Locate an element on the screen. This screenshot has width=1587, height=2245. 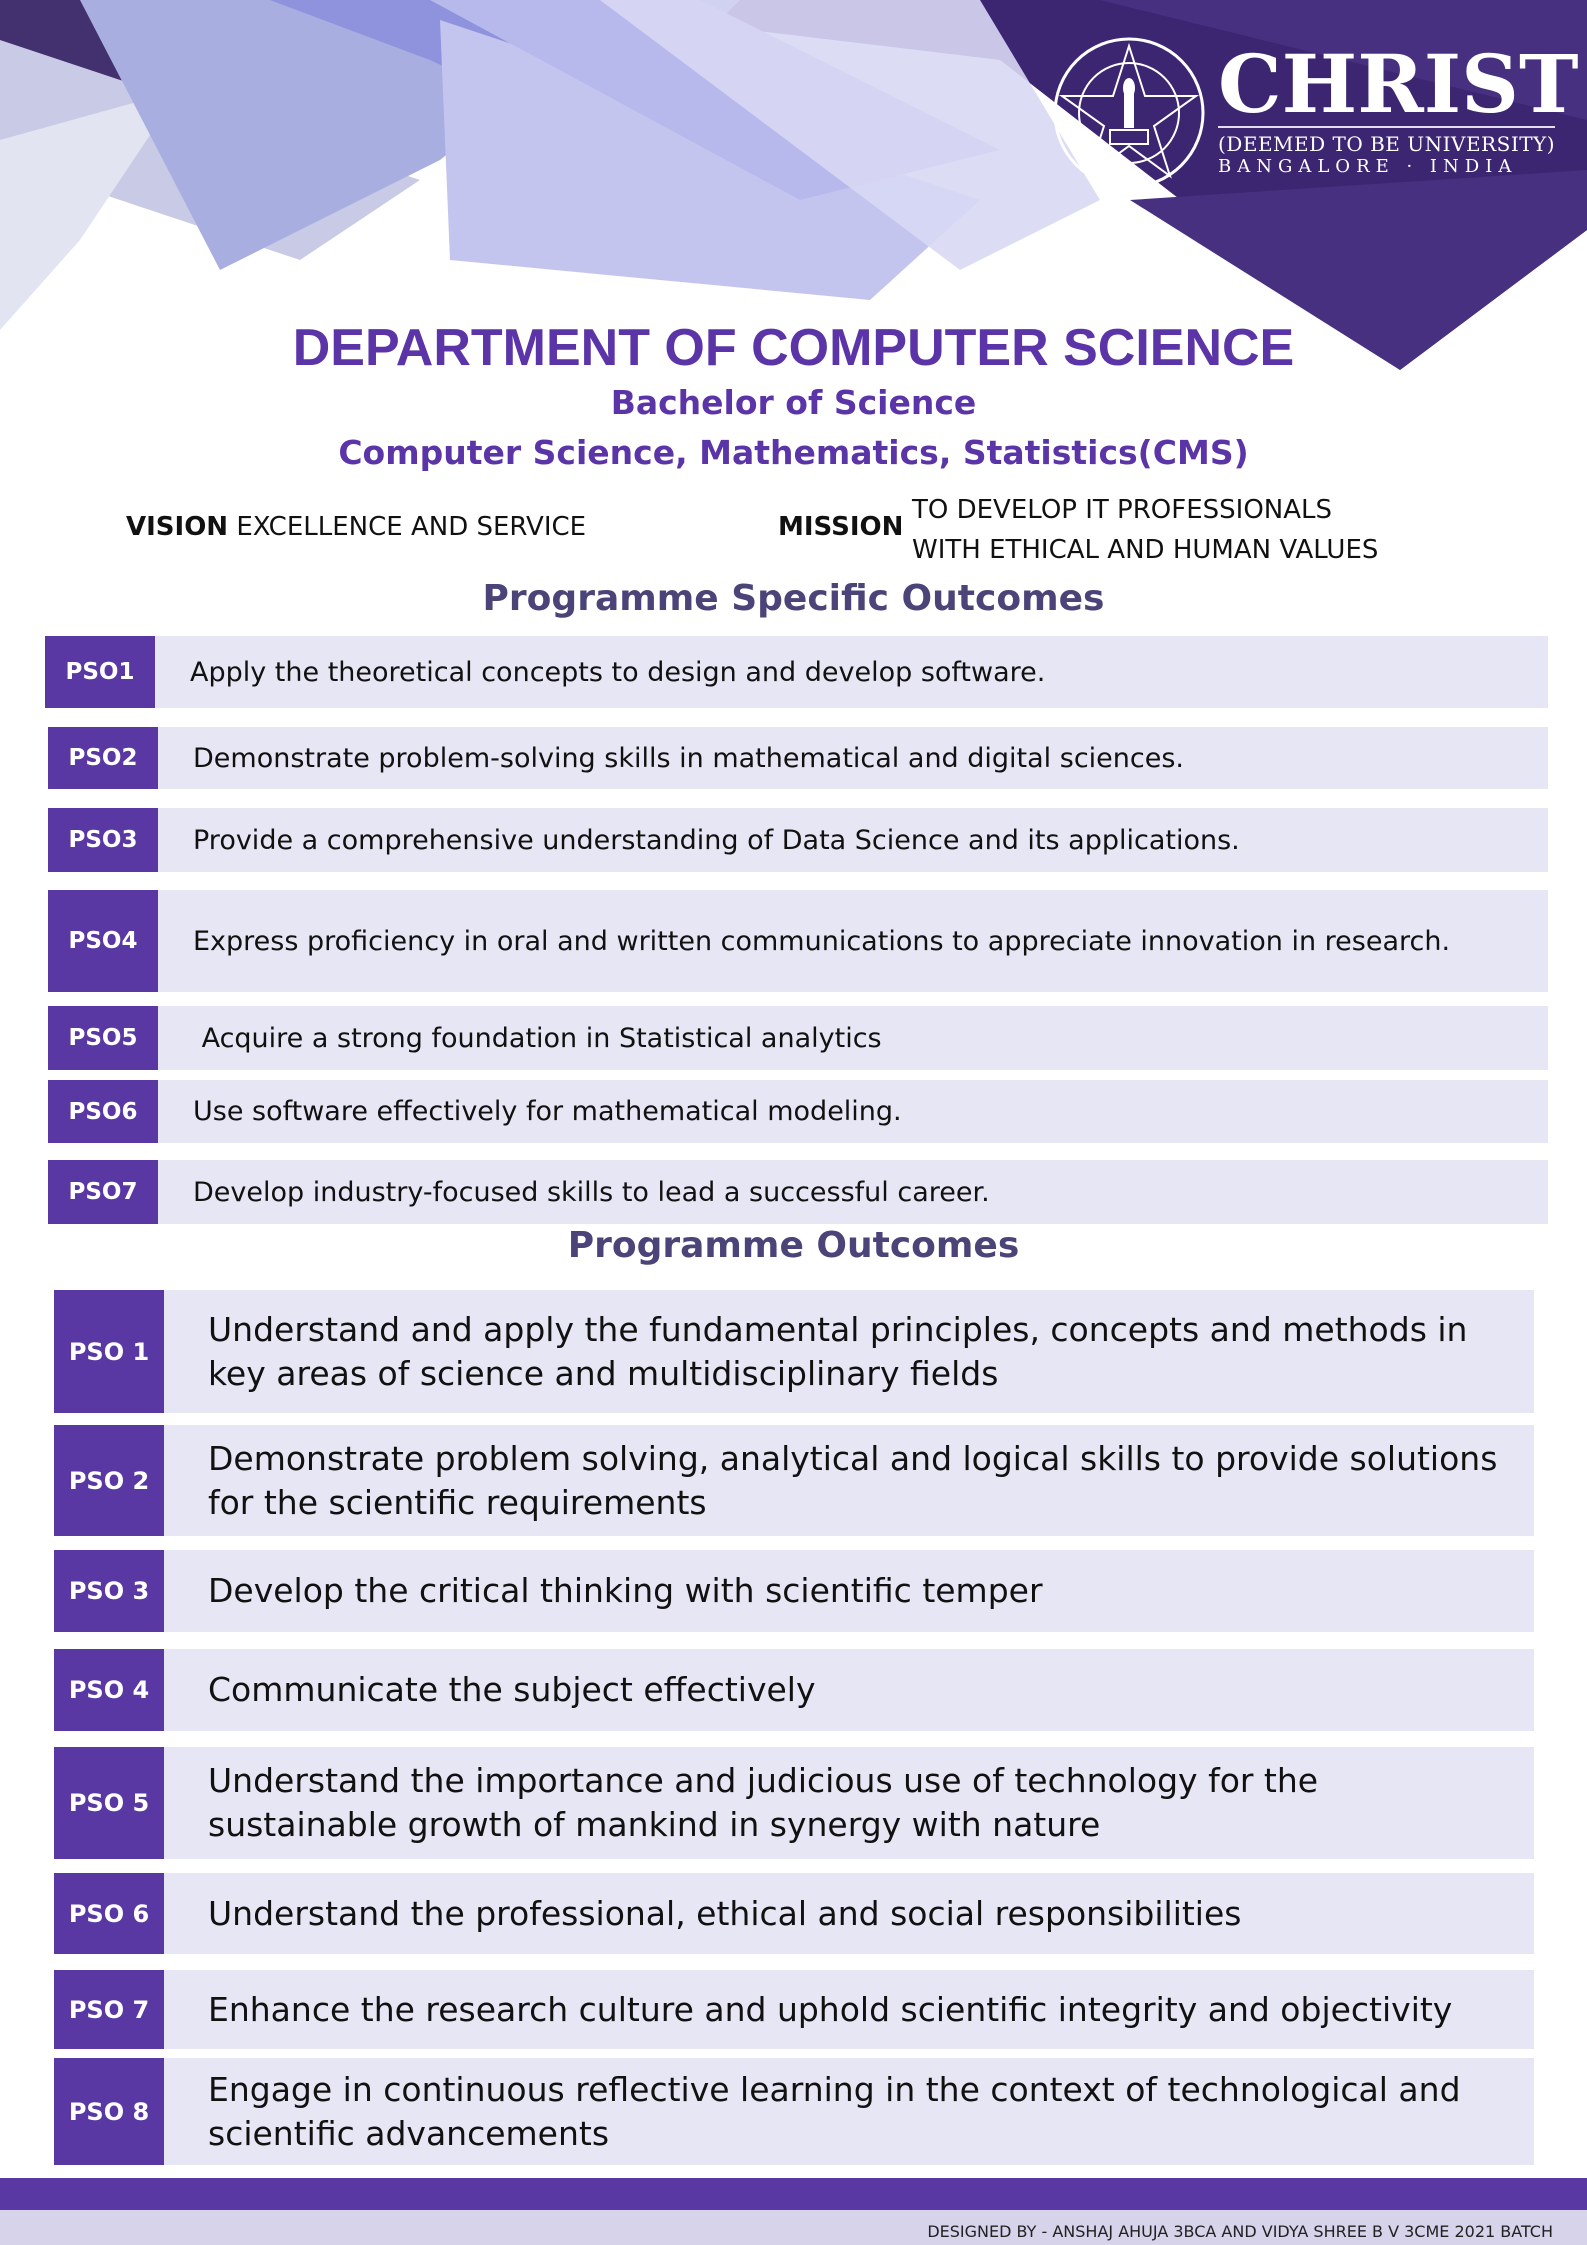
po-section-heading: Programme Outcomes is located at coordinates (793, 1245).